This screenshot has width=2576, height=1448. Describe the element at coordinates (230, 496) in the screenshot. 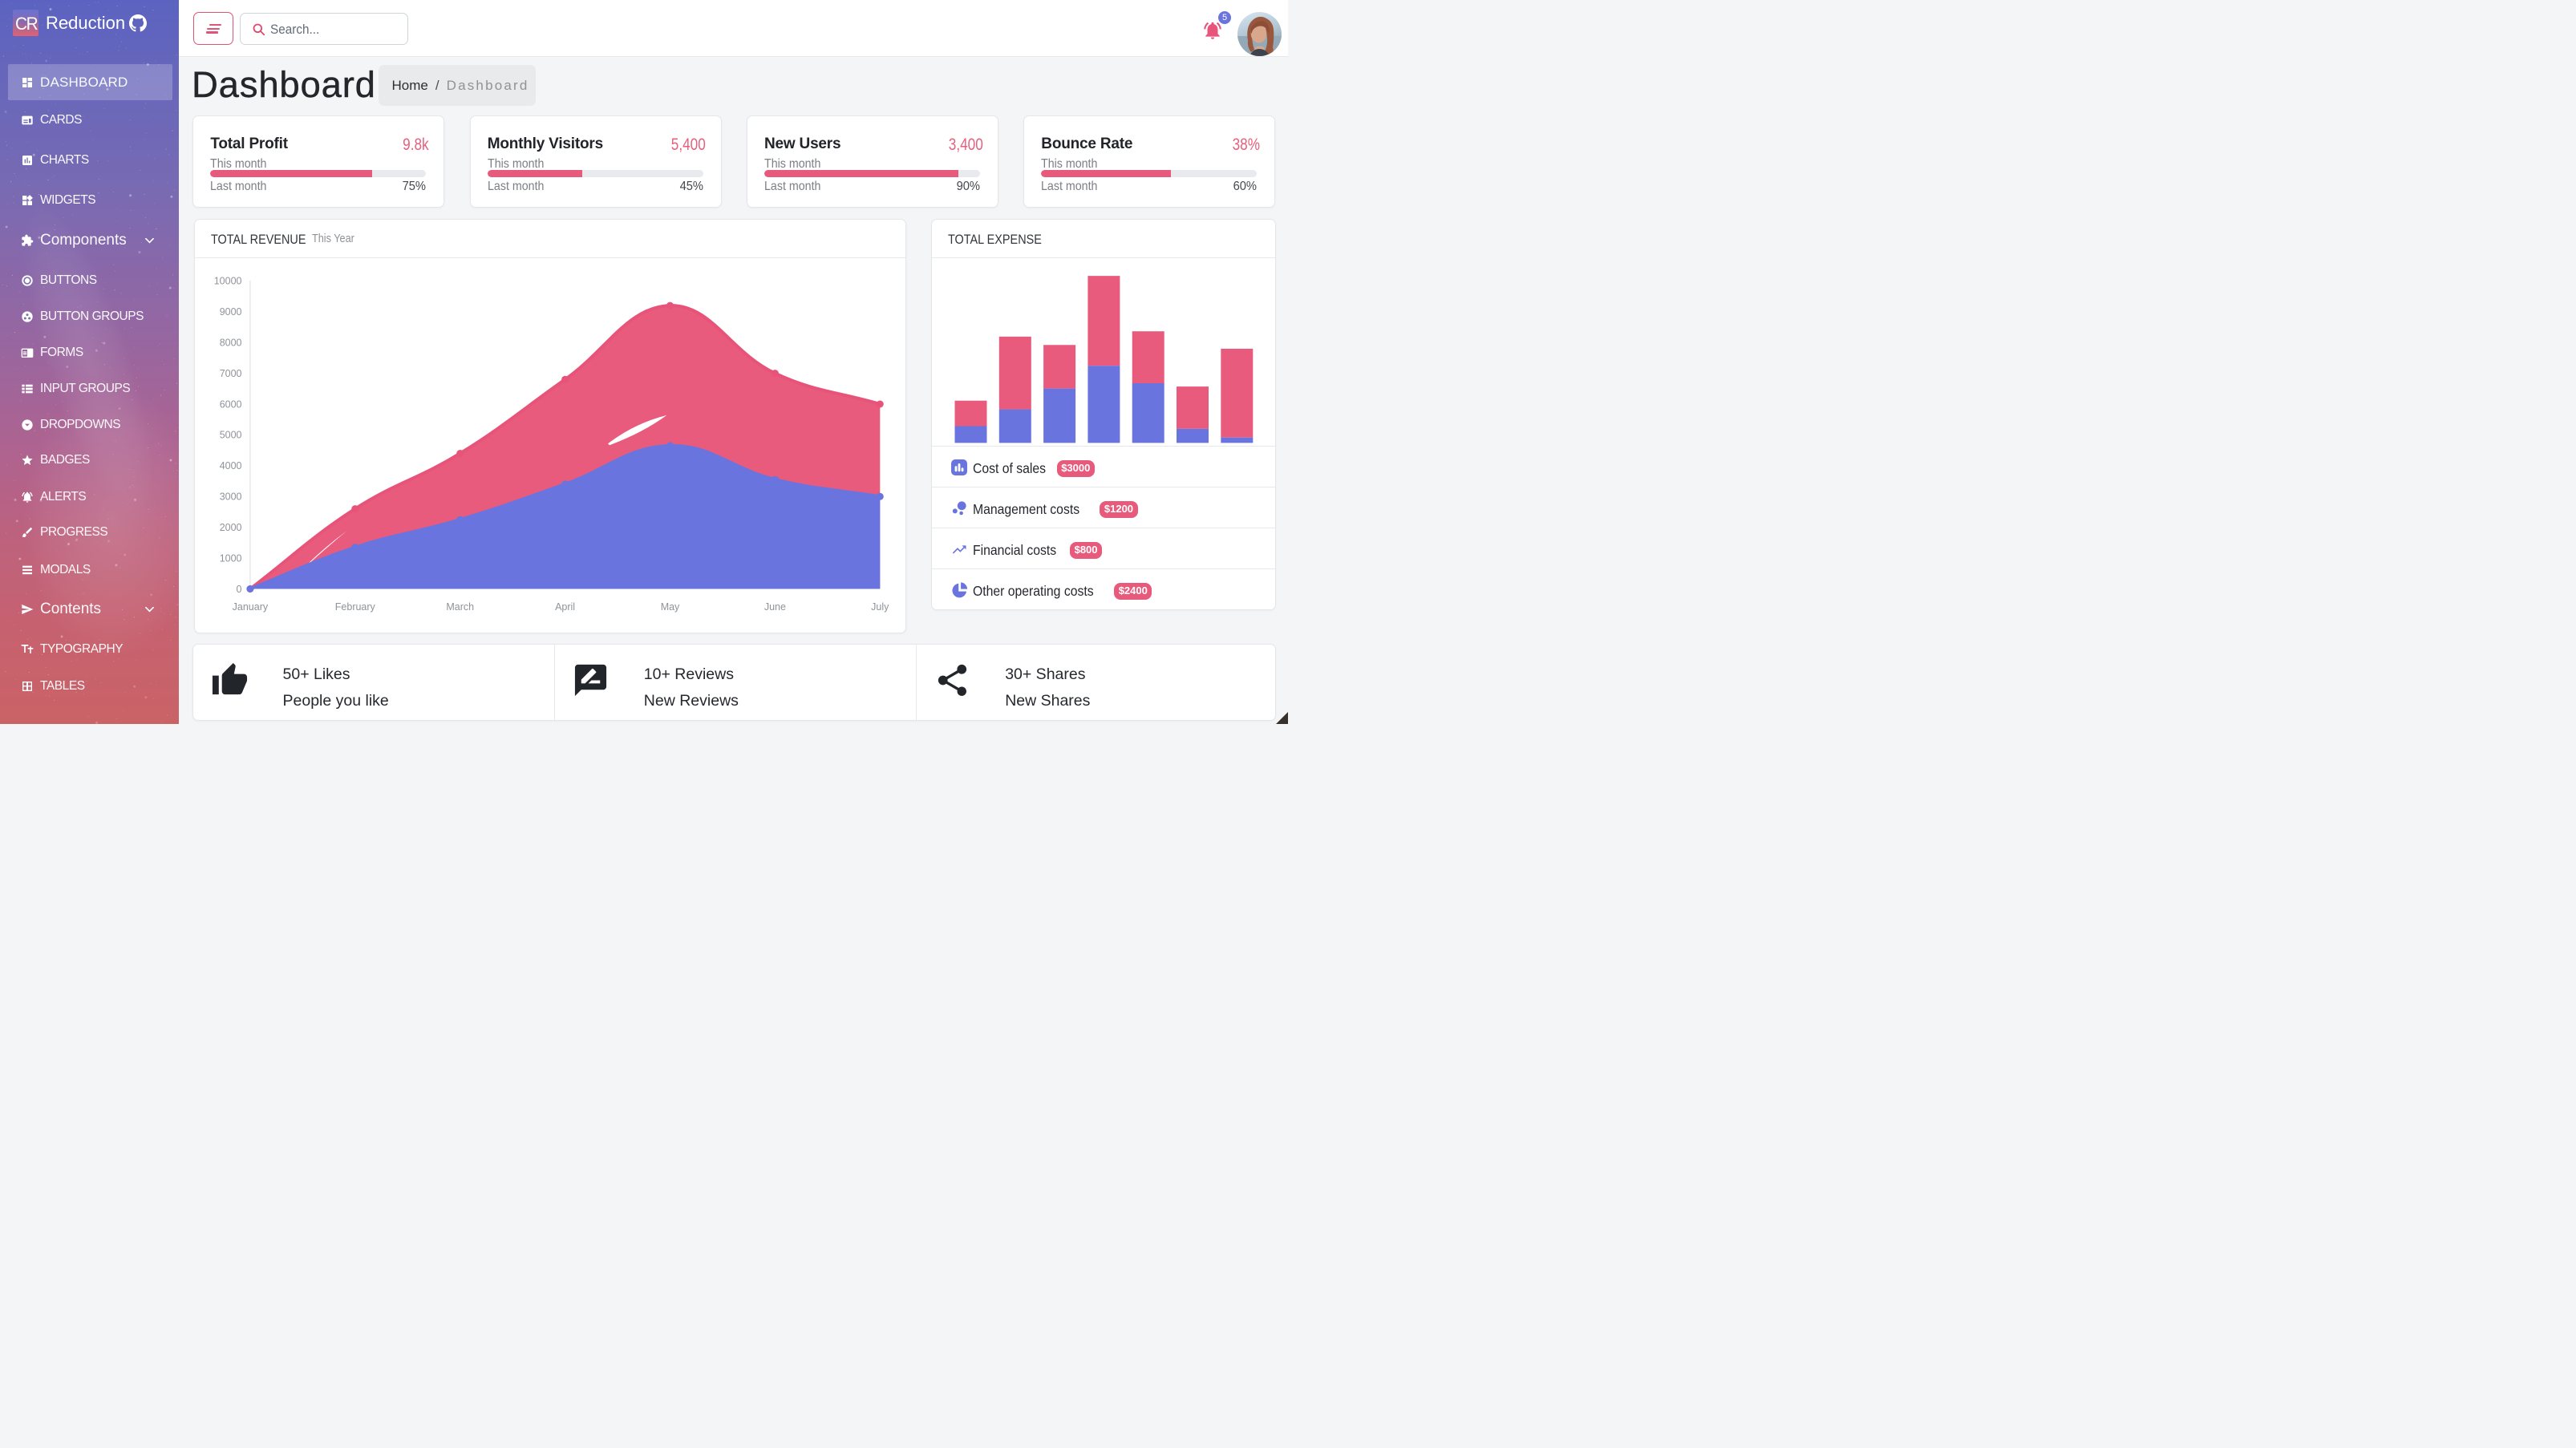

I see `svg-text: 3000` at that location.